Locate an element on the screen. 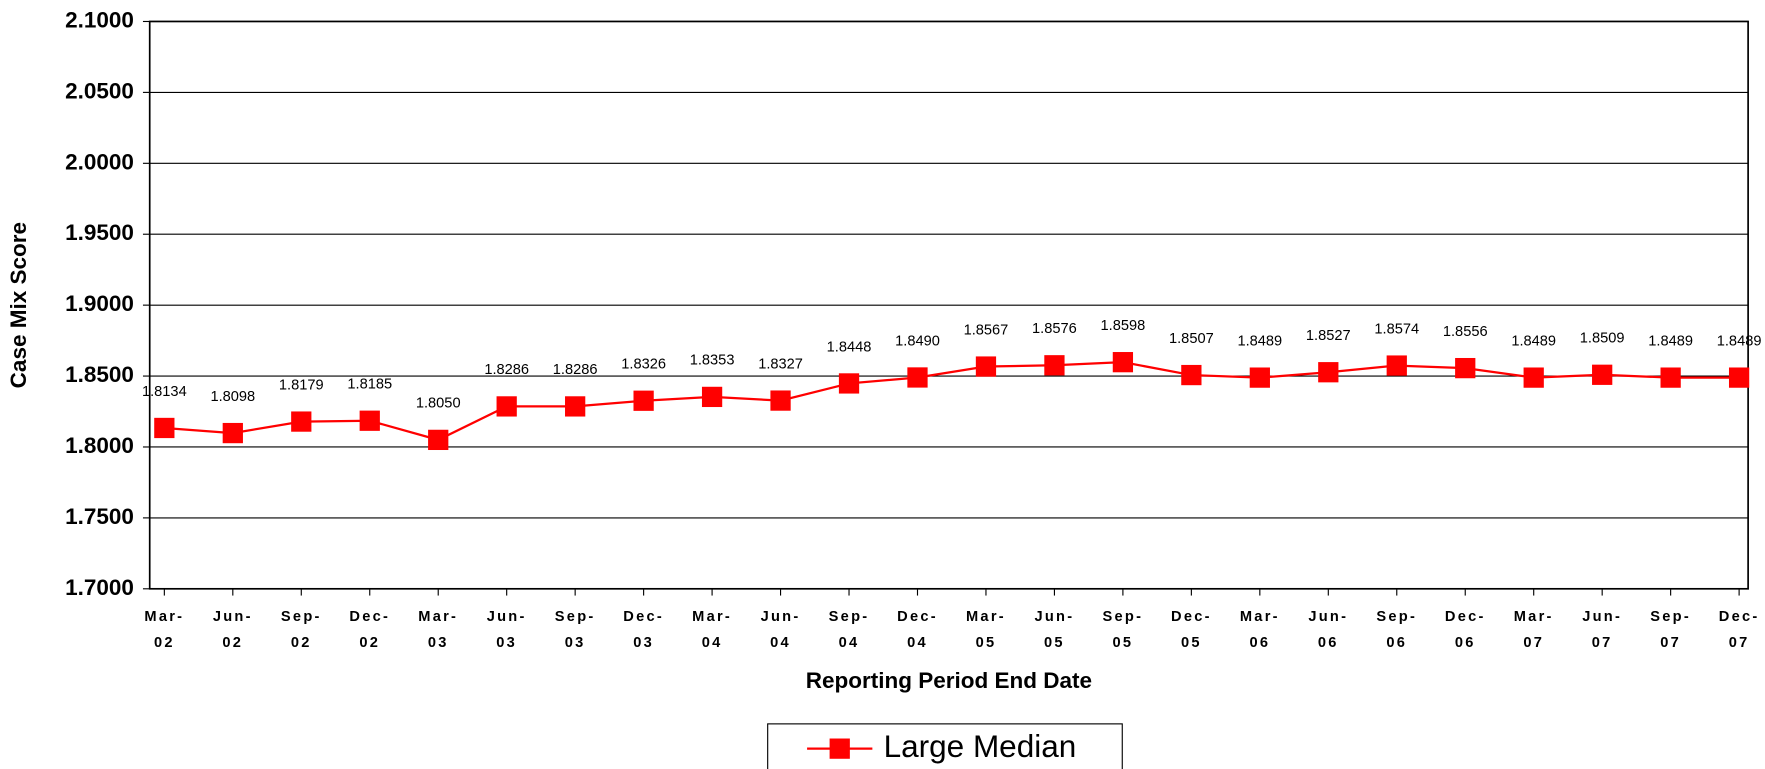 The height and width of the screenshot is (769, 1765). y-tick-label: 2.0000 is located at coordinates (99, 161).